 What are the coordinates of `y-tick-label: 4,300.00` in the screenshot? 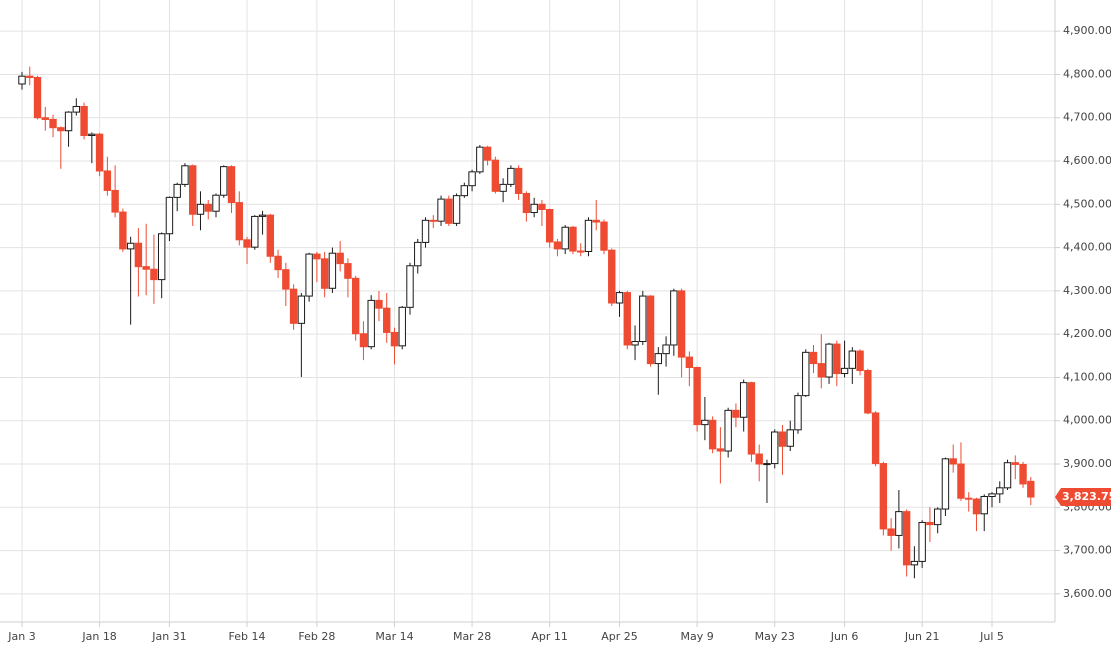 It's located at (1087, 290).